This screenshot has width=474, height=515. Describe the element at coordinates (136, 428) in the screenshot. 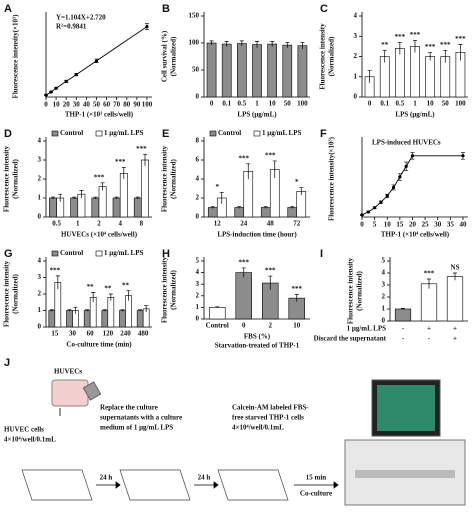

I see `step-text: medium of 1 μg/mL LPS` at that location.